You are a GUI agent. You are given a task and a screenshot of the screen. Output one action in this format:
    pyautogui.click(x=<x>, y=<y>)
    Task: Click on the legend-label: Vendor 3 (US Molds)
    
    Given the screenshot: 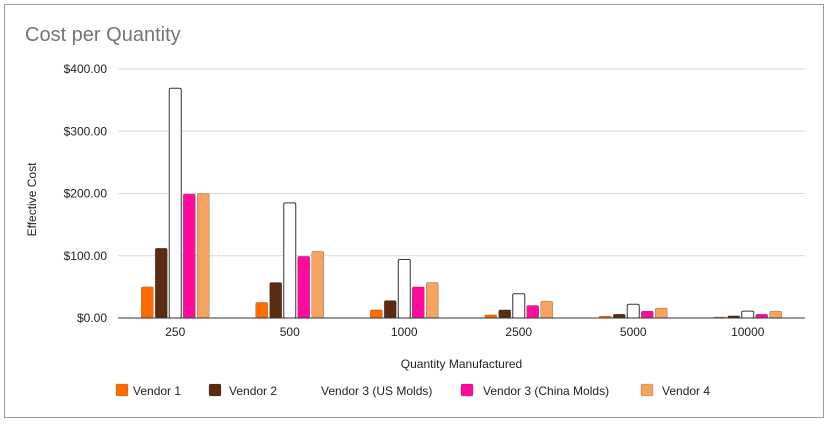 What is the action you would take?
    pyautogui.click(x=376, y=391)
    